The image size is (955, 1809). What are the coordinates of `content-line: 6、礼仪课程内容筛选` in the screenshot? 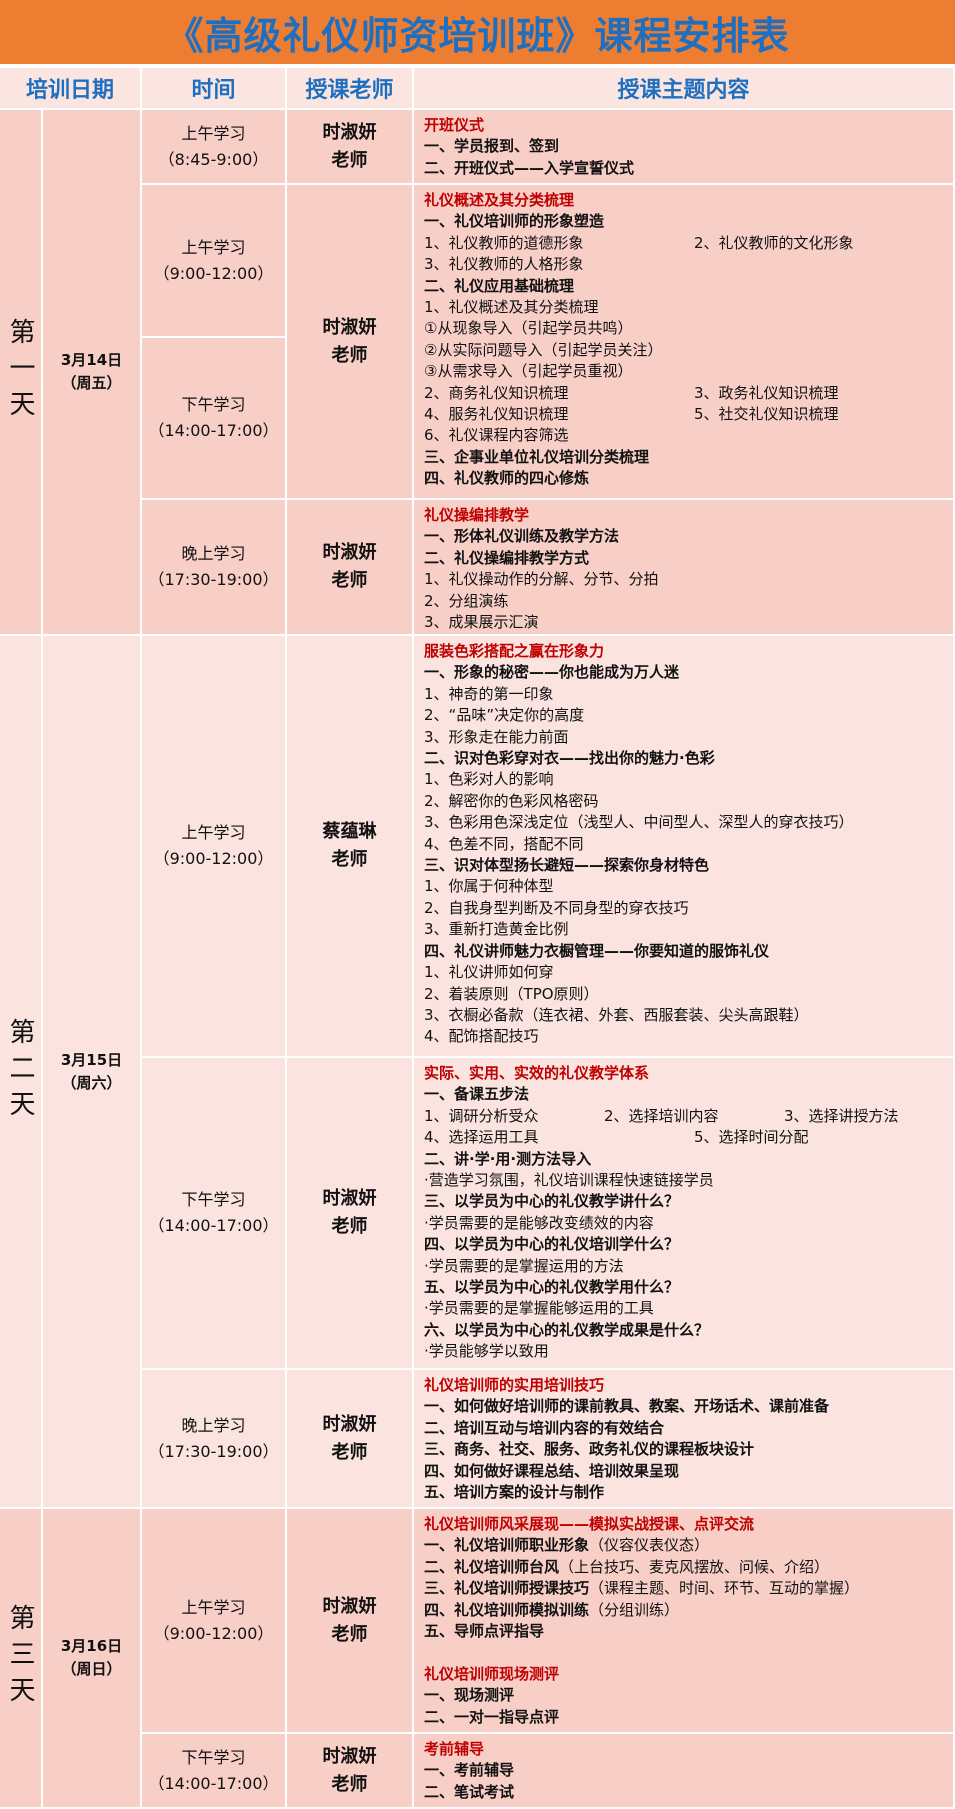 It's located at (496, 435).